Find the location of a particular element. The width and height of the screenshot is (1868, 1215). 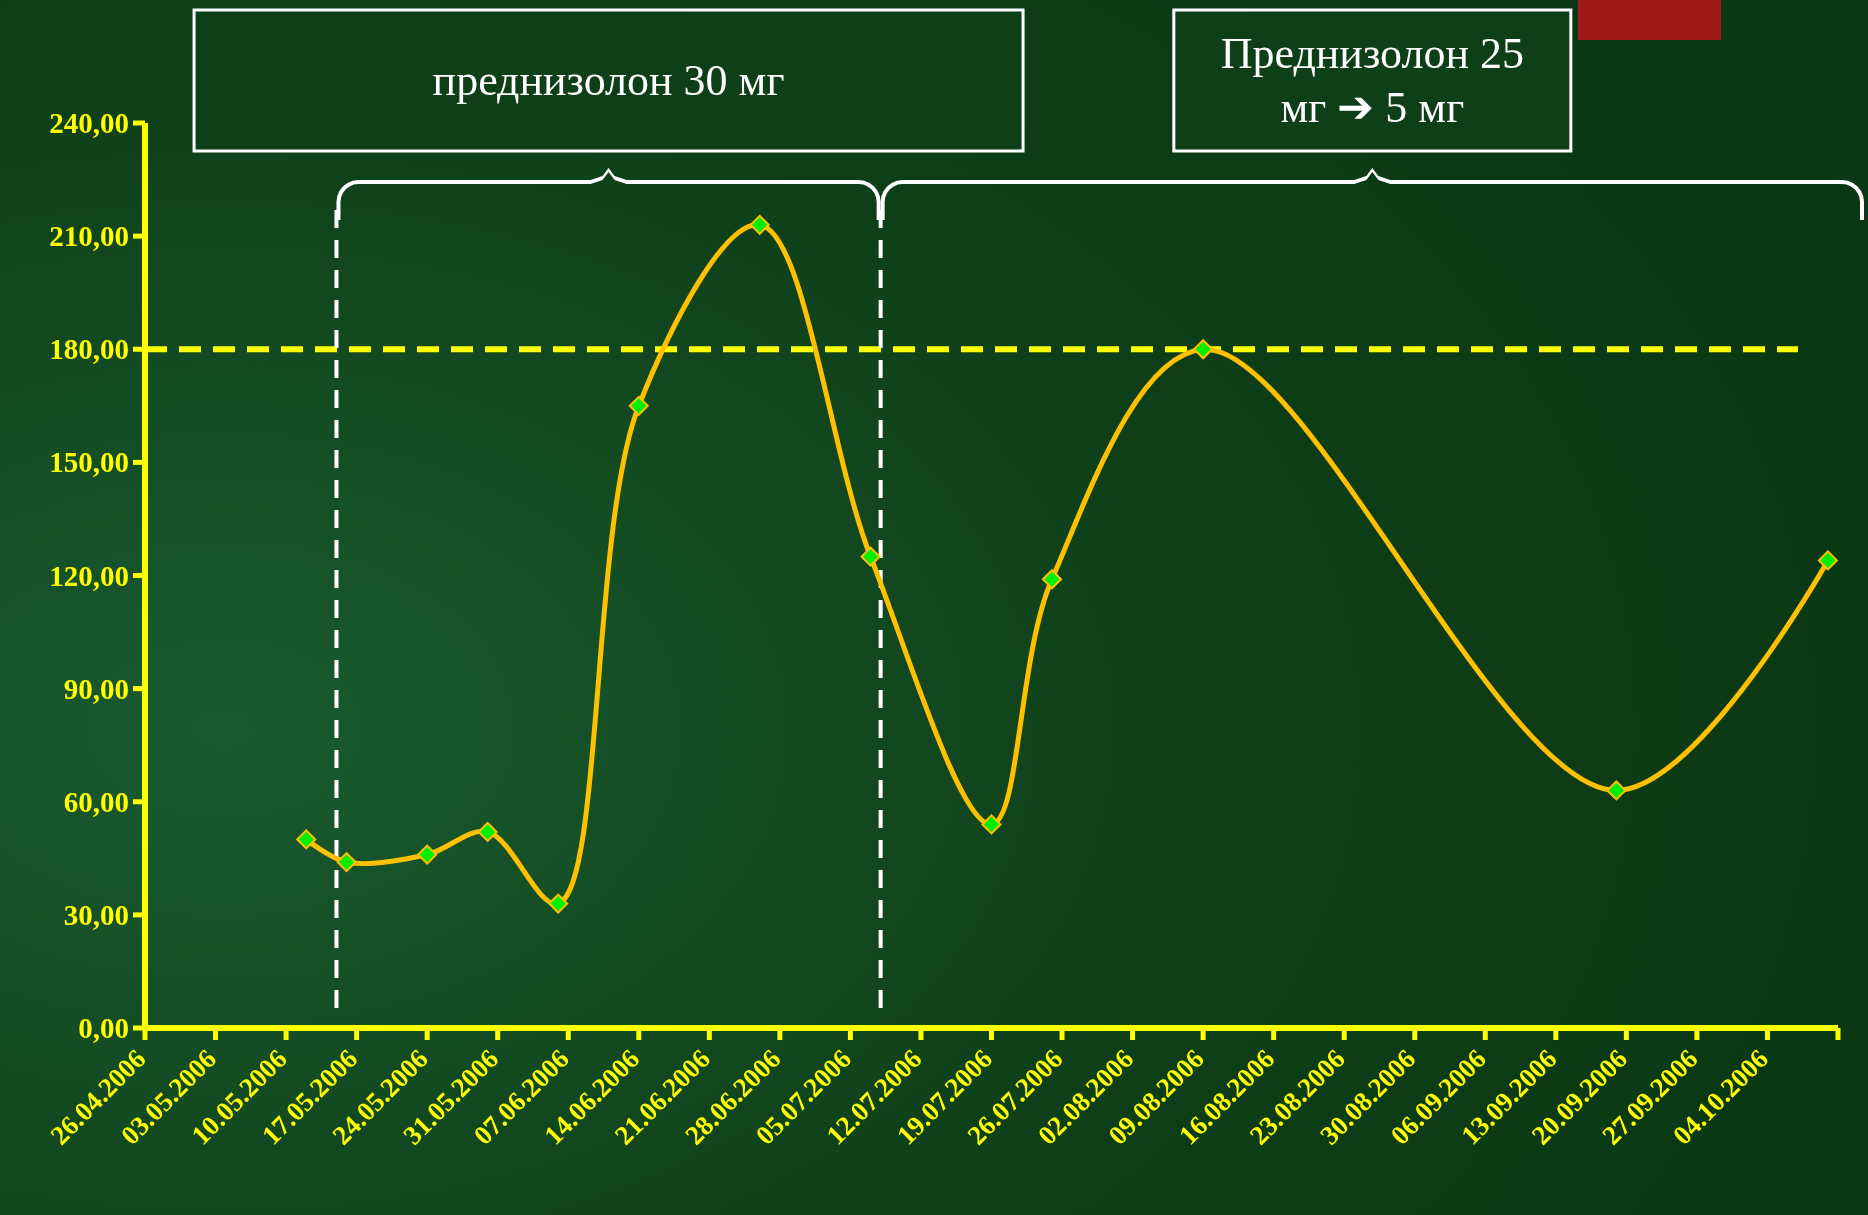

y-tick-label: 60,00 is located at coordinates (96, 801).